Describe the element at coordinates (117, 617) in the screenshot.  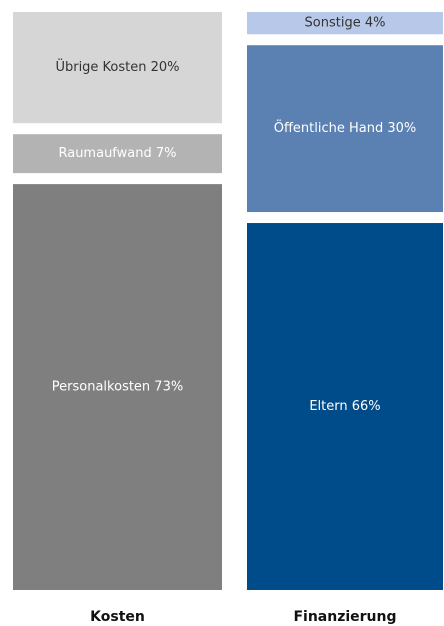
I see `category-label: Kosten` at that location.